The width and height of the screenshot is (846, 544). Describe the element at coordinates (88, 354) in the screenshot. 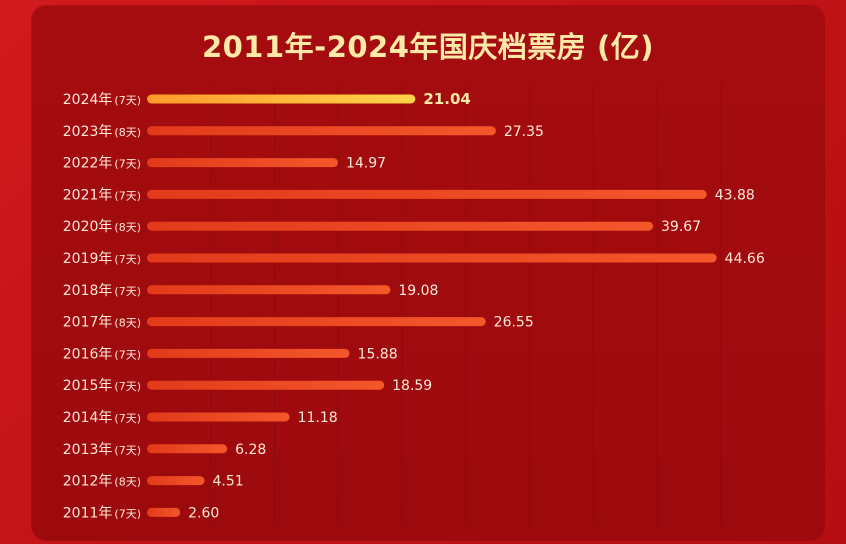

I see `category-year: 2016年` at that location.